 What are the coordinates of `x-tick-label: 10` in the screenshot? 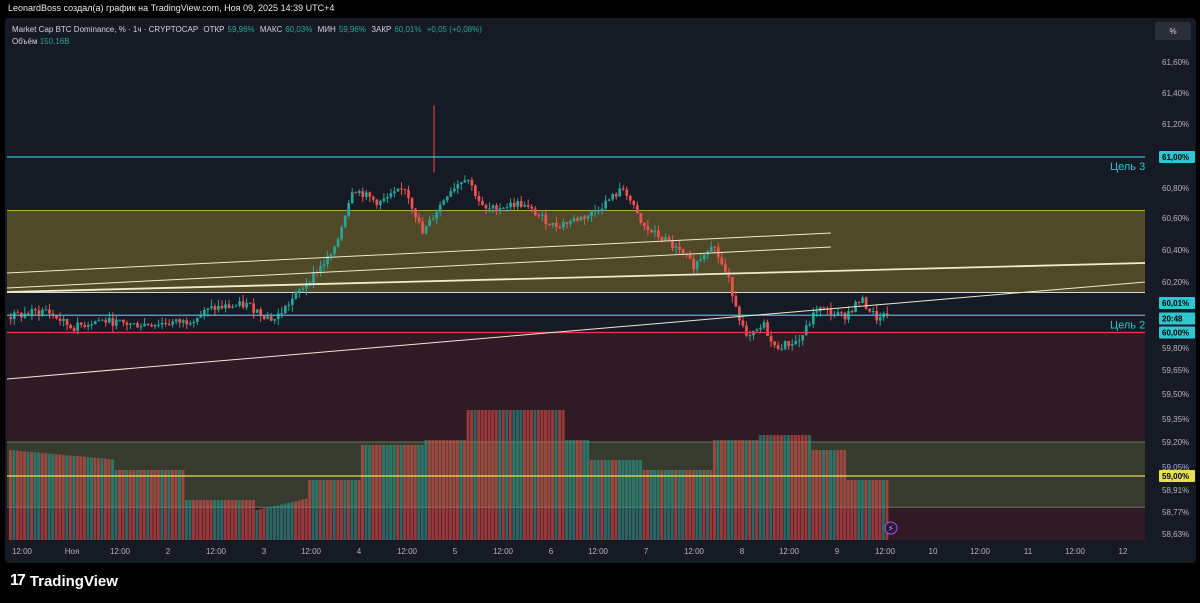 It's located at (933, 551).